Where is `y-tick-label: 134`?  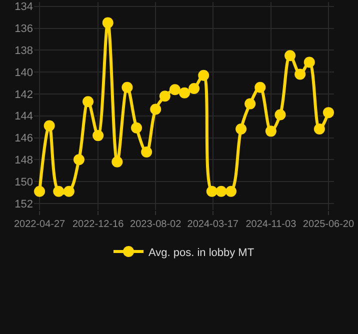 y-tick-label: 134 is located at coordinates (23, 7).